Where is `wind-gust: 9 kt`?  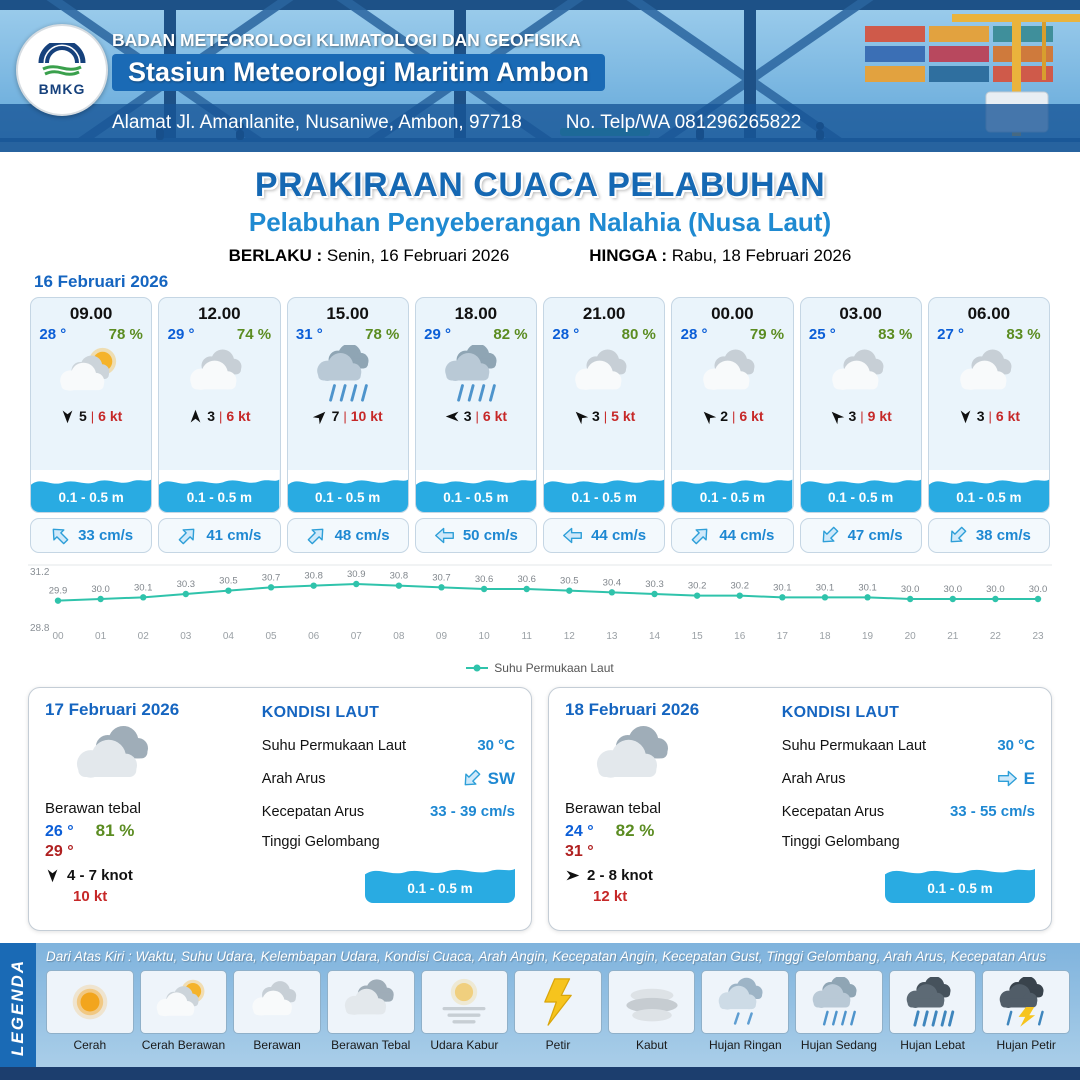 wind-gust: 9 kt is located at coordinates (879, 416).